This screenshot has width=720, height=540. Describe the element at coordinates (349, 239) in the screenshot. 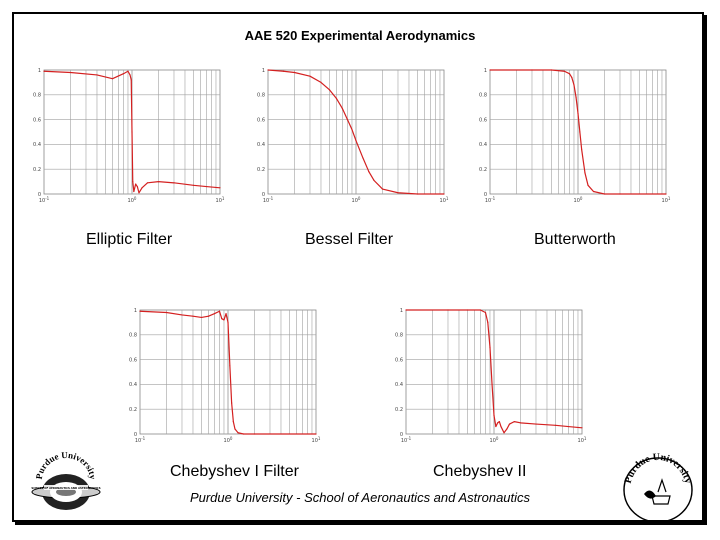

I see `bessel-label: Bessel Filter` at that location.